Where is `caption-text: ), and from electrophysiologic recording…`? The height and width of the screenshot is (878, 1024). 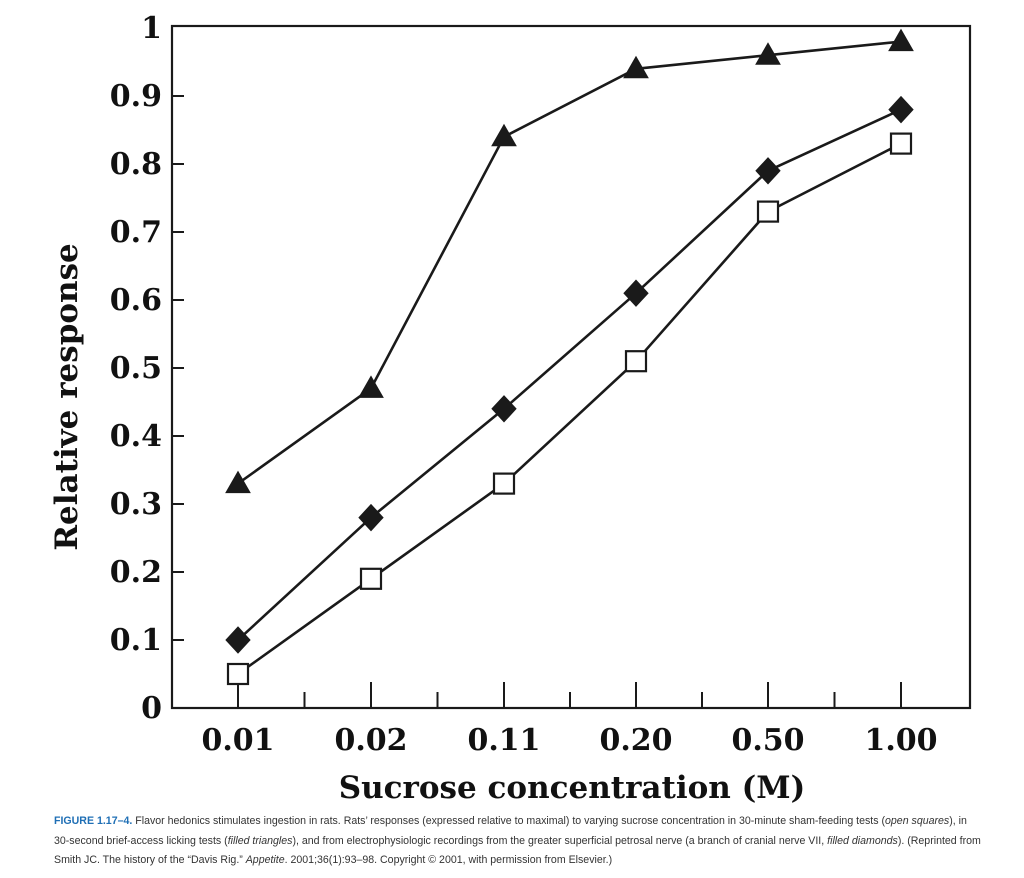
caption-text: ), and from electrophysiologic recording… is located at coordinates (560, 840).